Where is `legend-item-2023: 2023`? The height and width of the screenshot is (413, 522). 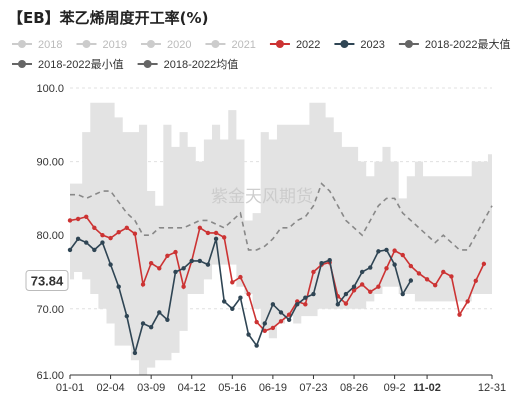
legend-item-2023: 2023 is located at coordinates (359, 45).